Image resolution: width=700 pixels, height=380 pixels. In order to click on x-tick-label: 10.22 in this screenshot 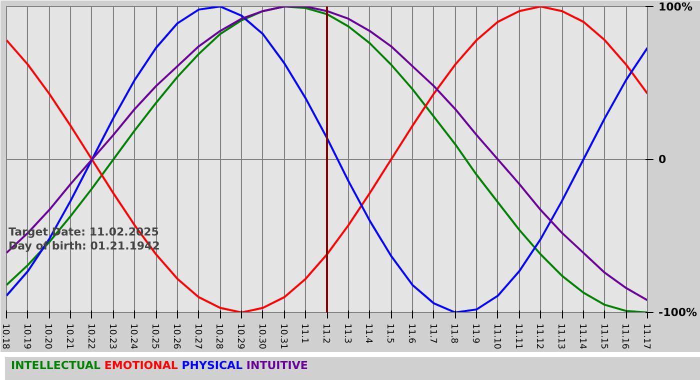, I will do `click(90, 337)`.